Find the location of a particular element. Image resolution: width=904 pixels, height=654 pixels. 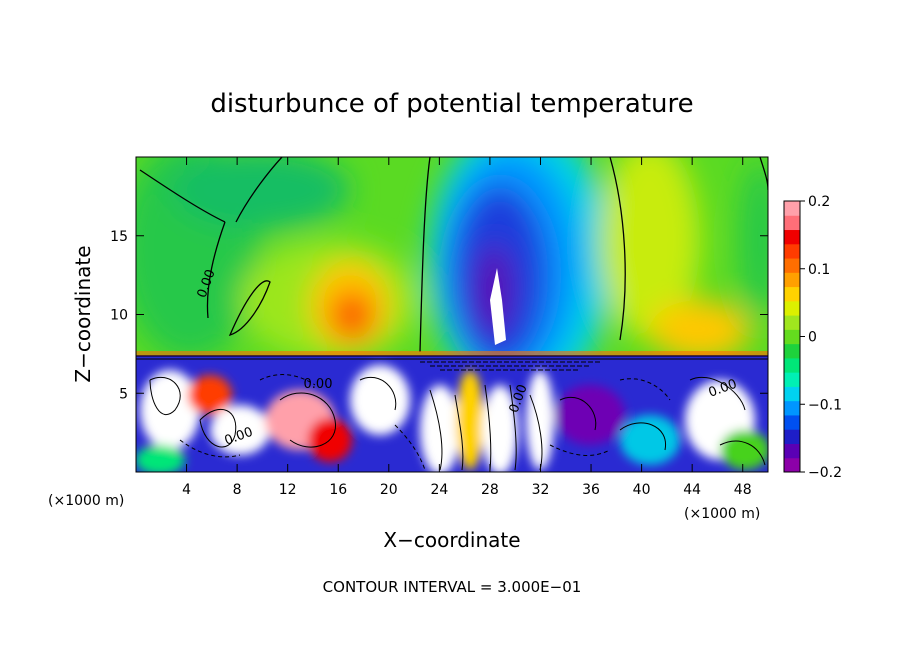

x-axis-unit-right: (×1000 m) is located at coordinates (722, 514).